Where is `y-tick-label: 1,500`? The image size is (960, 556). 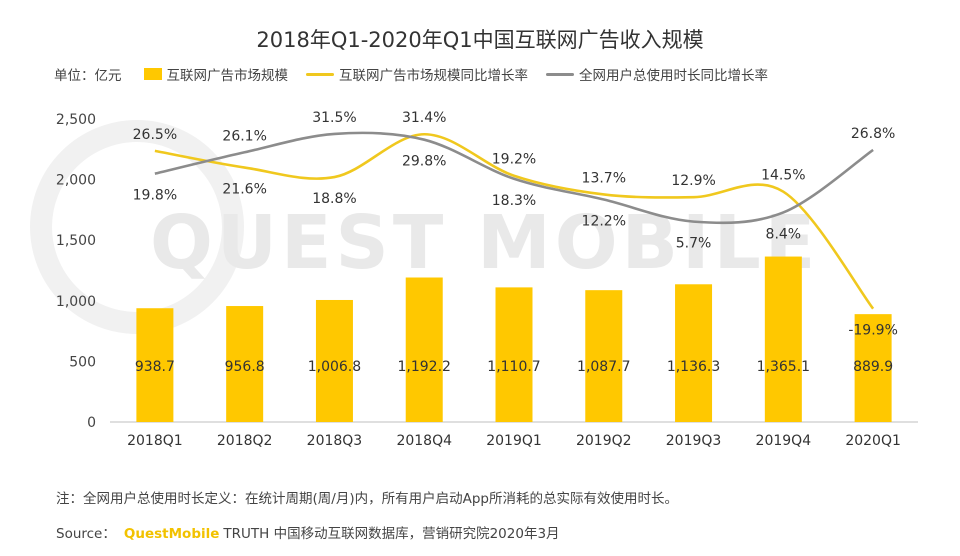
y-tick-label: 1,500 is located at coordinates (76, 241).